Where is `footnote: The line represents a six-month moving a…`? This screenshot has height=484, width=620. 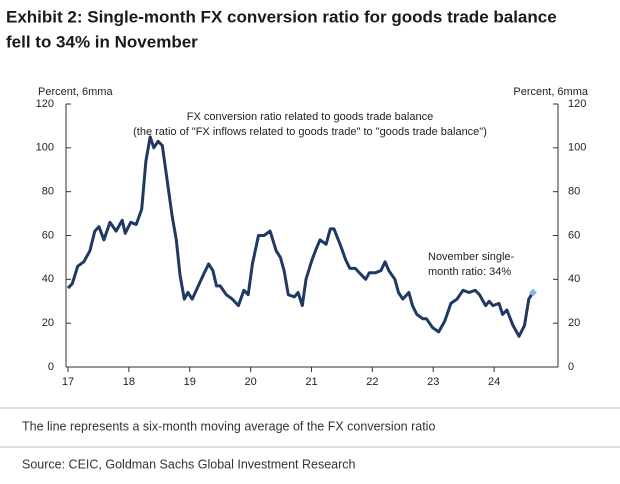
footnote: The line represents a six-month moving a… is located at coordinates (228, 426).